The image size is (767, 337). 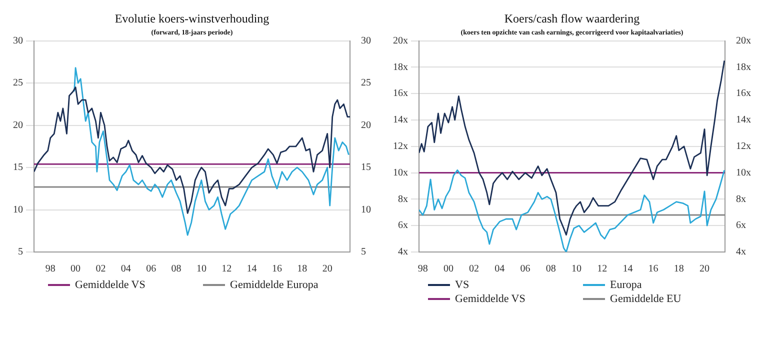 What do you see at coordinates (20, 252) in the screenshot?
I see `y-tick-label: 5` at bounding box center [20, 252].